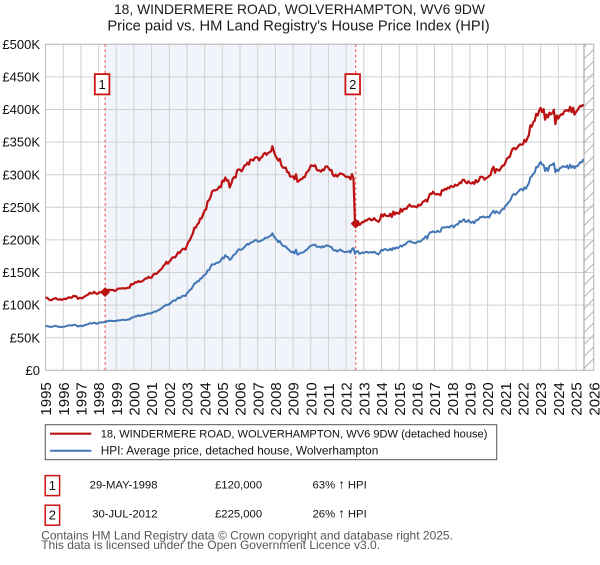 The image size is (600, 565). I want to click on svg-text: 2002, so click(170, 398).